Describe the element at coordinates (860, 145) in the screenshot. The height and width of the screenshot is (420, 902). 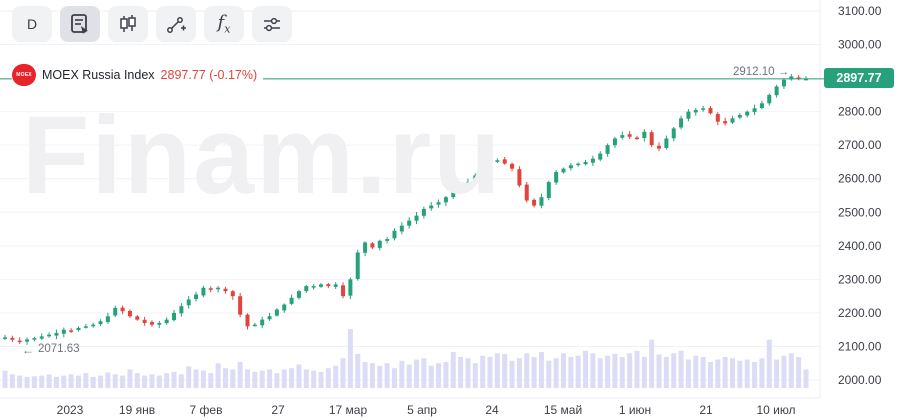
I see `y-tick-label: 2700.00` at that location.